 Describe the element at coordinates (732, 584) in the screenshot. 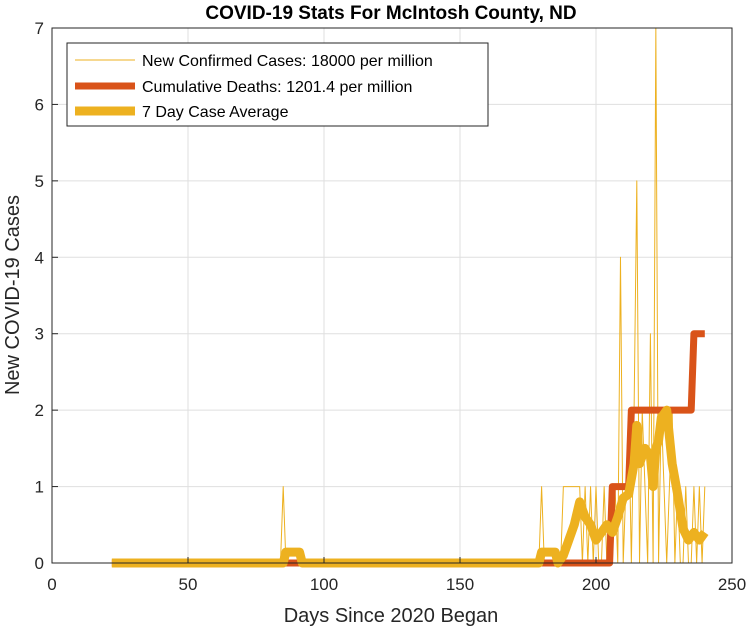

I see `x-tick-label: 250` at that location.